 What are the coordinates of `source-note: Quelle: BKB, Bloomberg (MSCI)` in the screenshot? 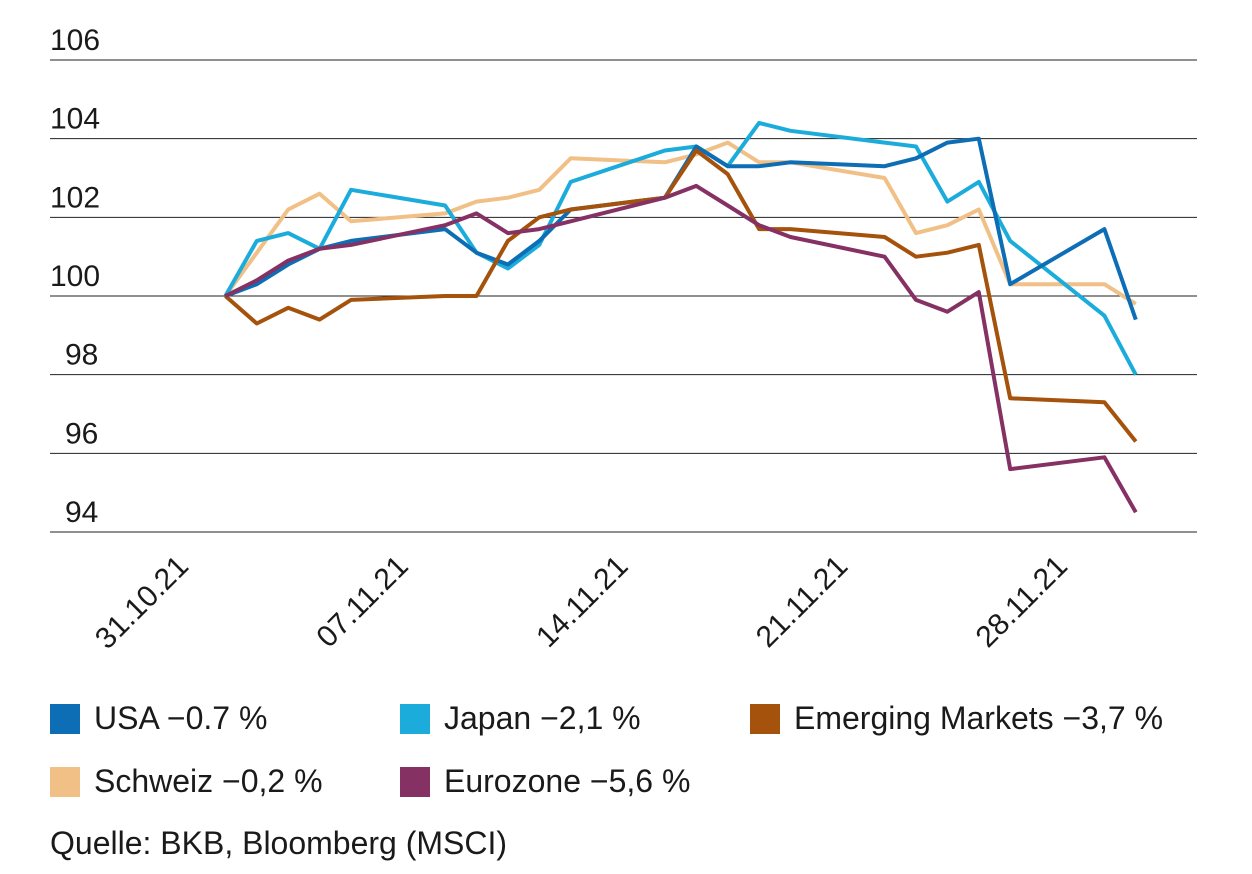 It's located at (279, 843).